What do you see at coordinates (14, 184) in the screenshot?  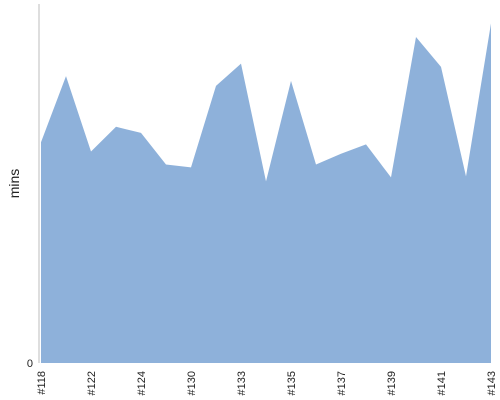 I see `y-axis-title: mins` at bounding box center [14, 184].